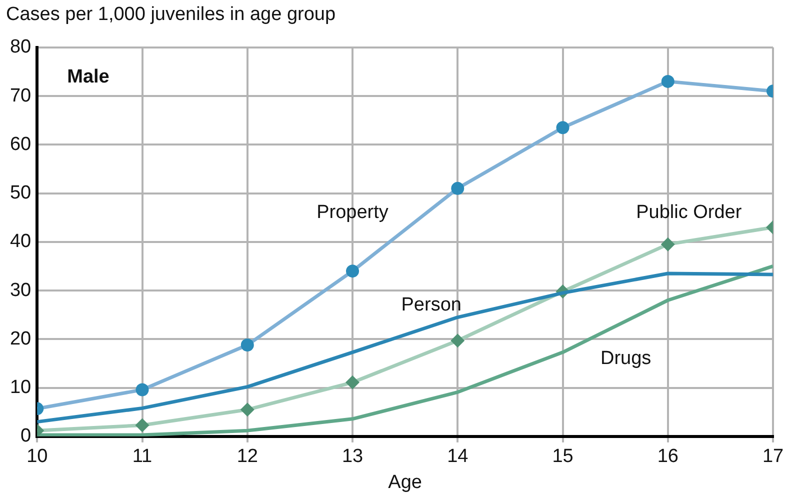 This screenshot has height=500, width=799. I want to click on series-label: Drugs, so click(626, 358).